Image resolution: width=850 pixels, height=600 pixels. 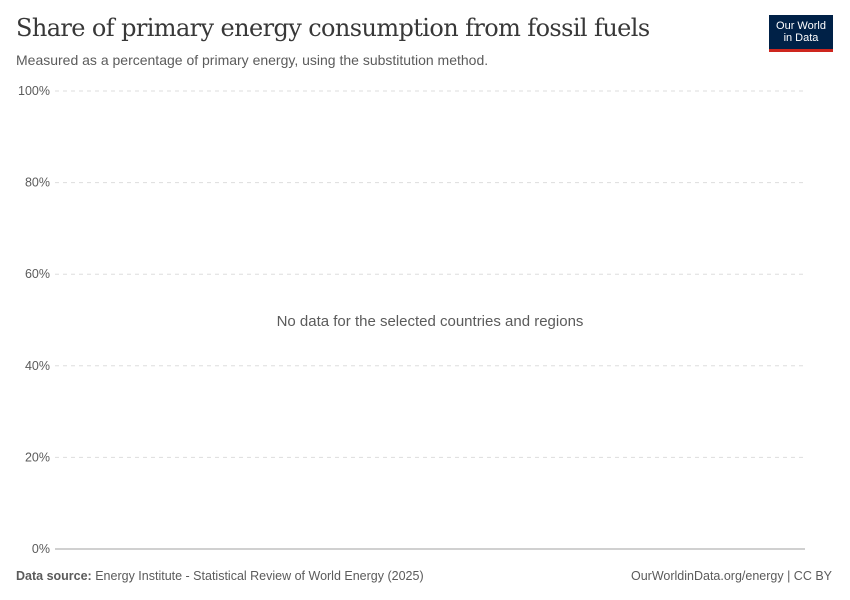 What do you see at coordinates (34, 91) in the screenshot?
I see `y-tick-label: 100%` at bounding box center [34, 91].